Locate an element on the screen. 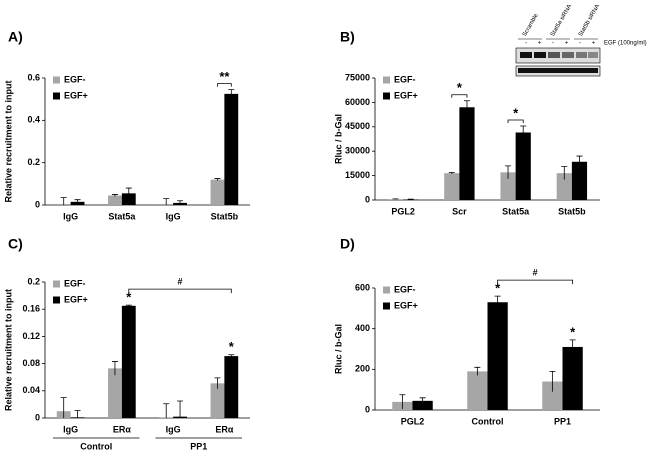 The width and height of the screenshot is (650, 453). y-tick-label: 0.04 is located at coordinates (31, 390).